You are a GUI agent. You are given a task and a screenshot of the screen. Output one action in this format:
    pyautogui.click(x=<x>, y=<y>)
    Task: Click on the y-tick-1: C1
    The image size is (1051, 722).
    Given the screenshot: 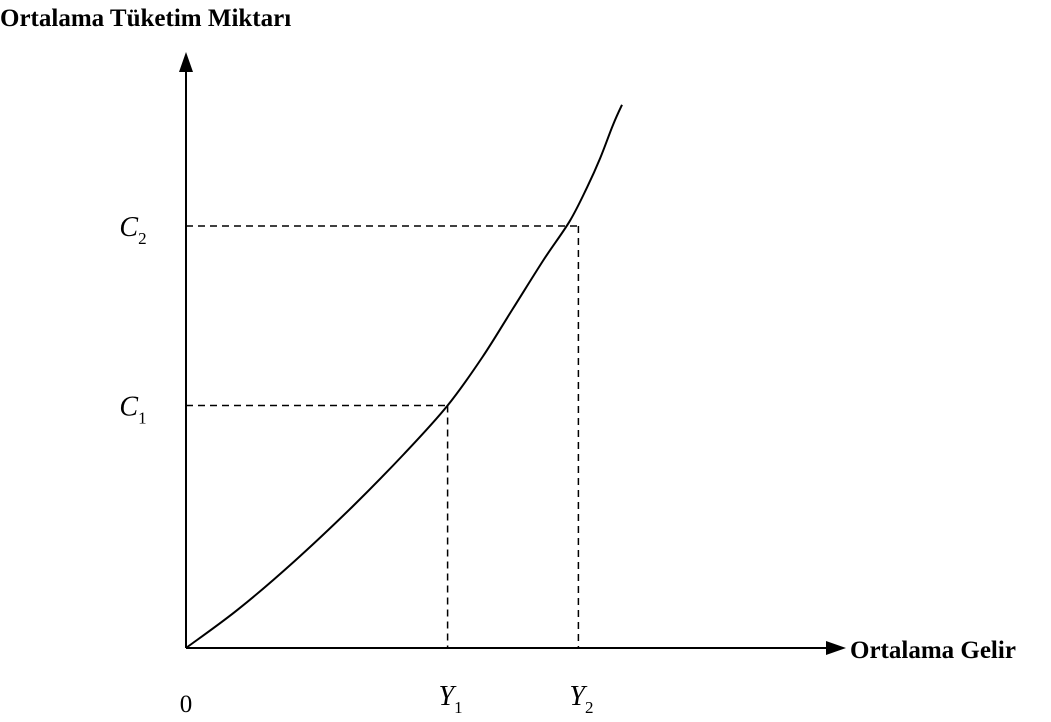 What is the action you would take?
    pyautogui.click(x=132, y=410)
    